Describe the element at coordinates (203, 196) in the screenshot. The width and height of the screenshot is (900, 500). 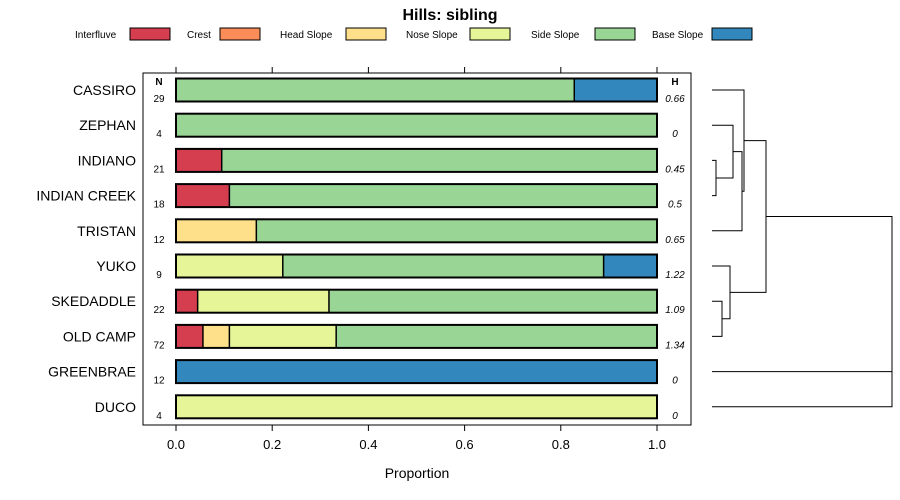
I see `bar-indian-creek-interfluve` at that location.